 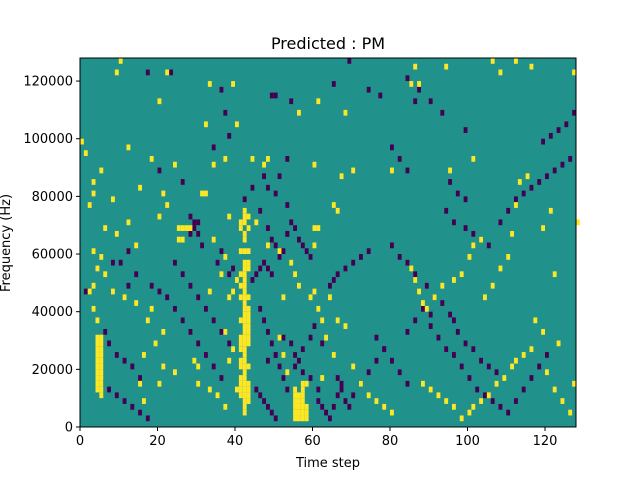 What do you see at coordinates (80, 441) in the screenshot?
I see `x-tick-label: 0` at bounding box center [80, 441].